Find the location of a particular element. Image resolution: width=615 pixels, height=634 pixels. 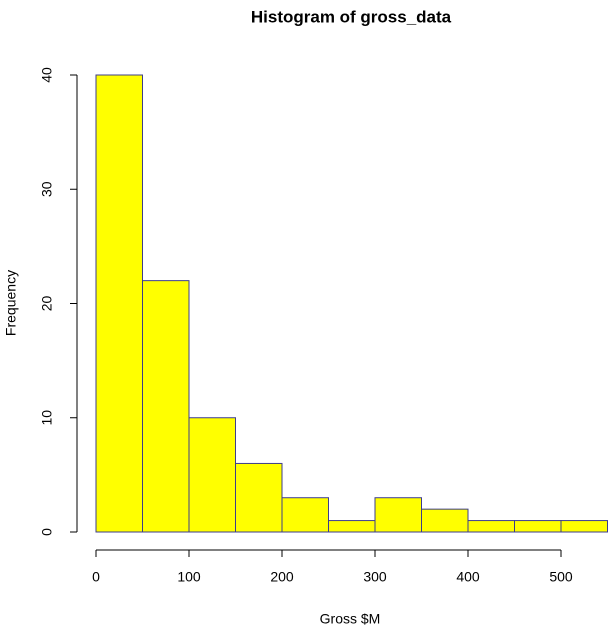

x-tick-label: 200 is located at coordinates (282, 577).